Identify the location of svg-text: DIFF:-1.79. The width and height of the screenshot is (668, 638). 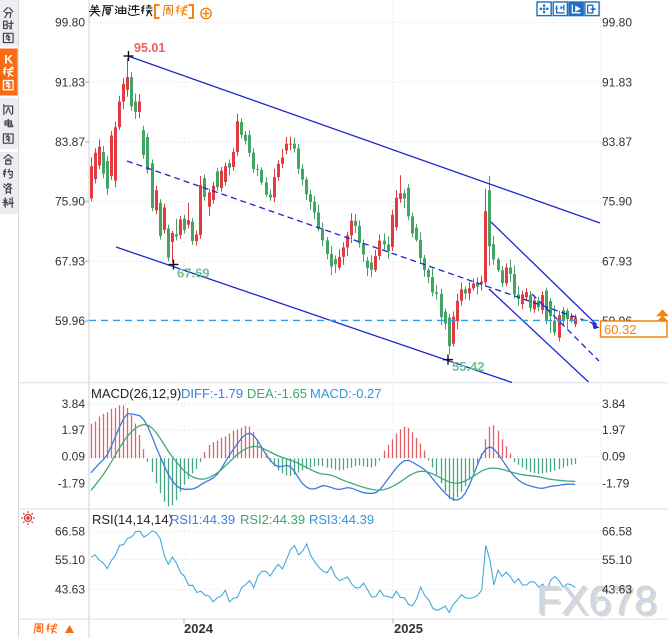
(212, 393).